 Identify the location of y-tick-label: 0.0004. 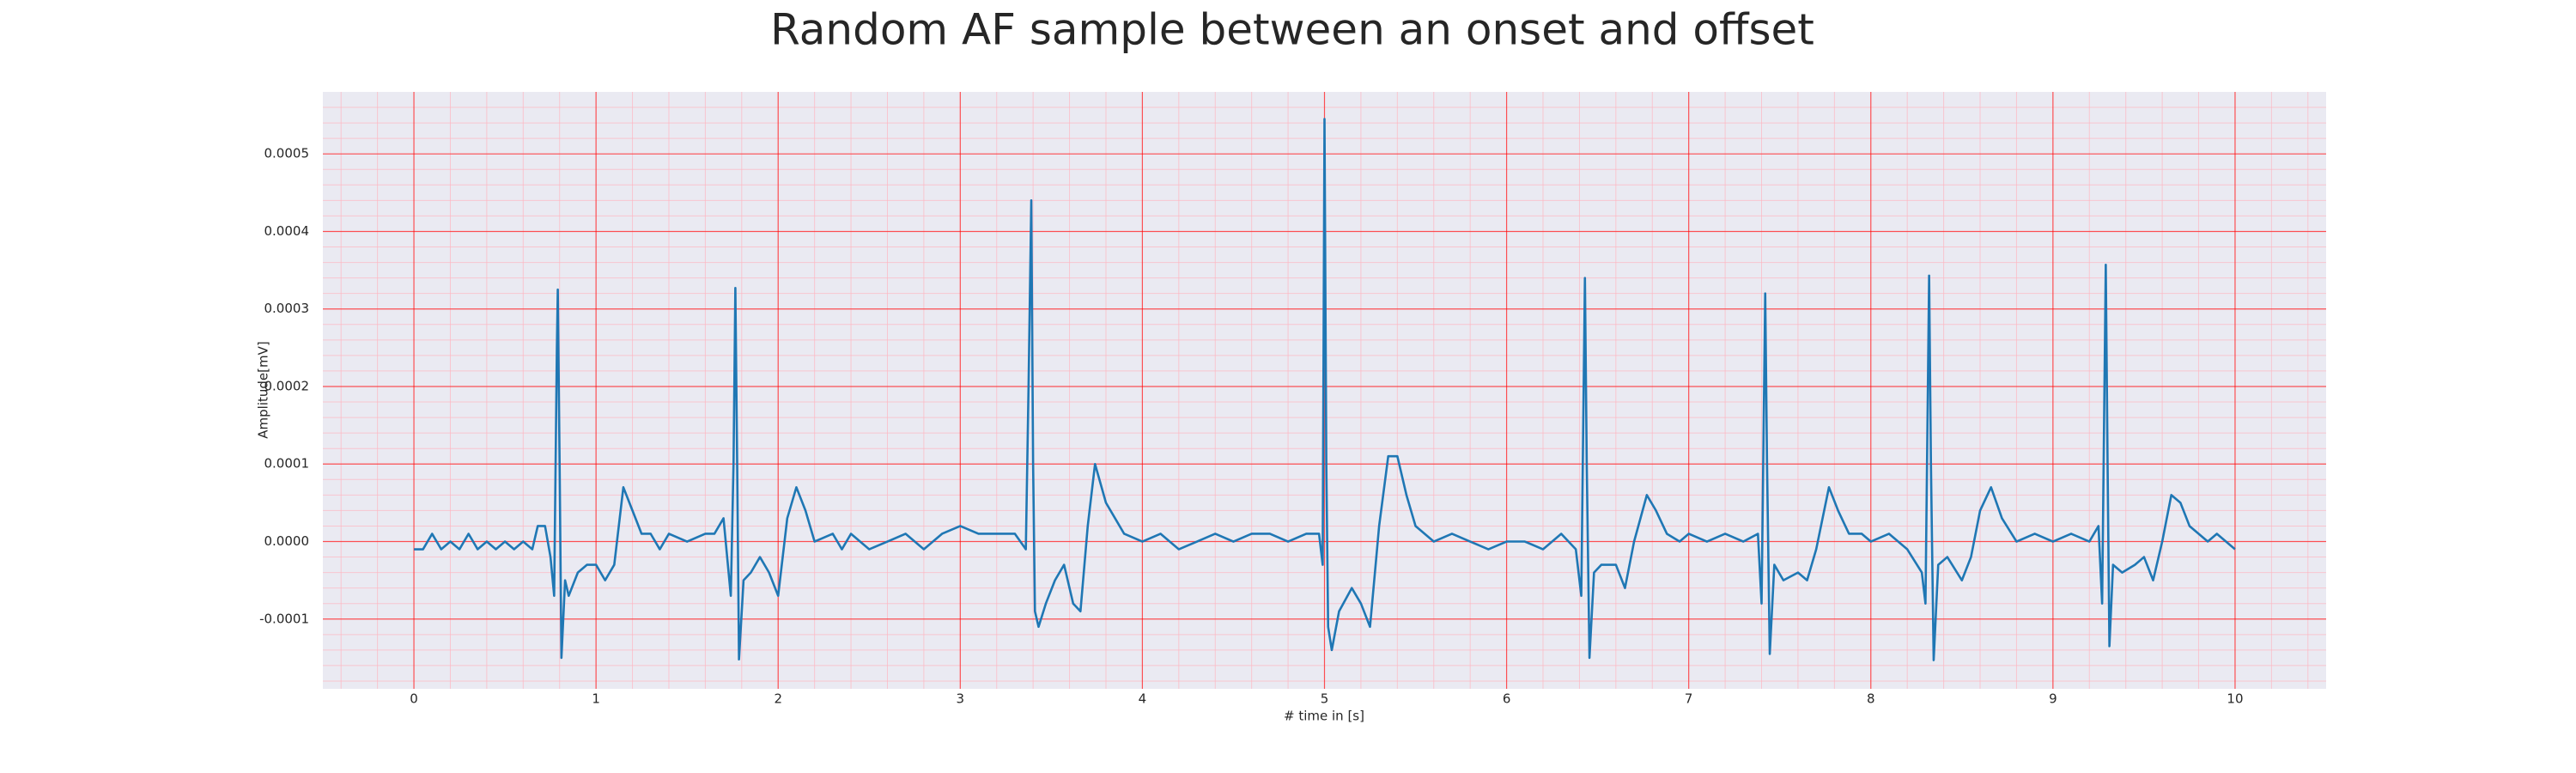
(287, 231).